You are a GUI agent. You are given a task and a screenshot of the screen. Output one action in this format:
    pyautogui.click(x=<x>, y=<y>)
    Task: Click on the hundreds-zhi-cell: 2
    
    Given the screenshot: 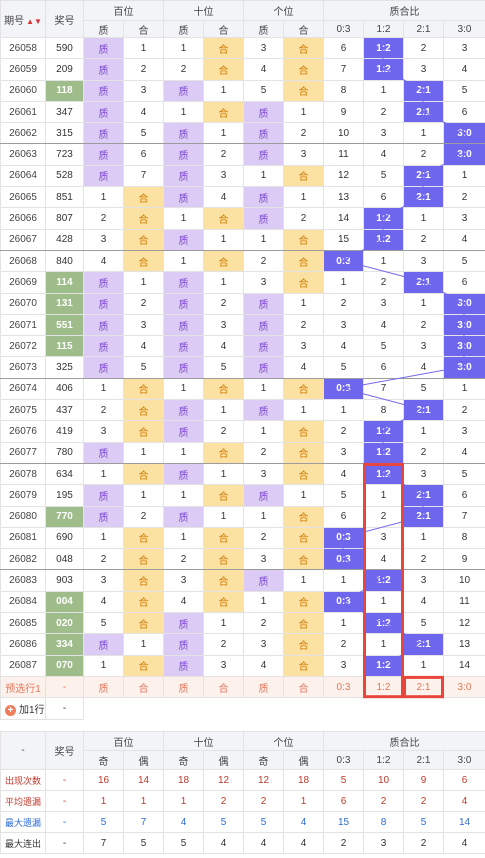 What is the action you would take?
    pyautogui.click(x=103, y=559)
    